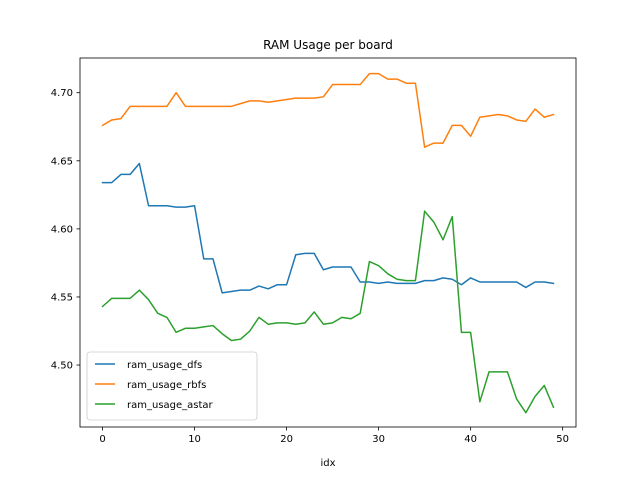 This screenshot has width=640, height=480. What do you see at coordinates (170, 405) in the screenshot?
I see `legend-label-ram_usage_astar: ram_usage_astar` at bounding box center [170, 405].